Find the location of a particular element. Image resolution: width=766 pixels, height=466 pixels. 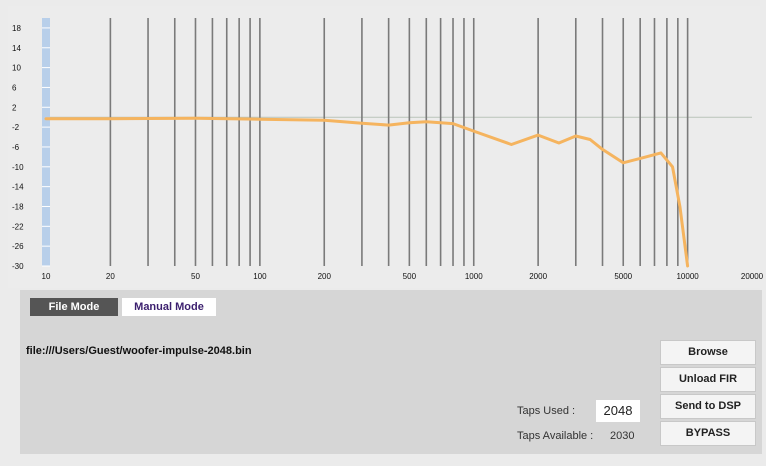

tab: File Mode is located at coordinates (74, 307).